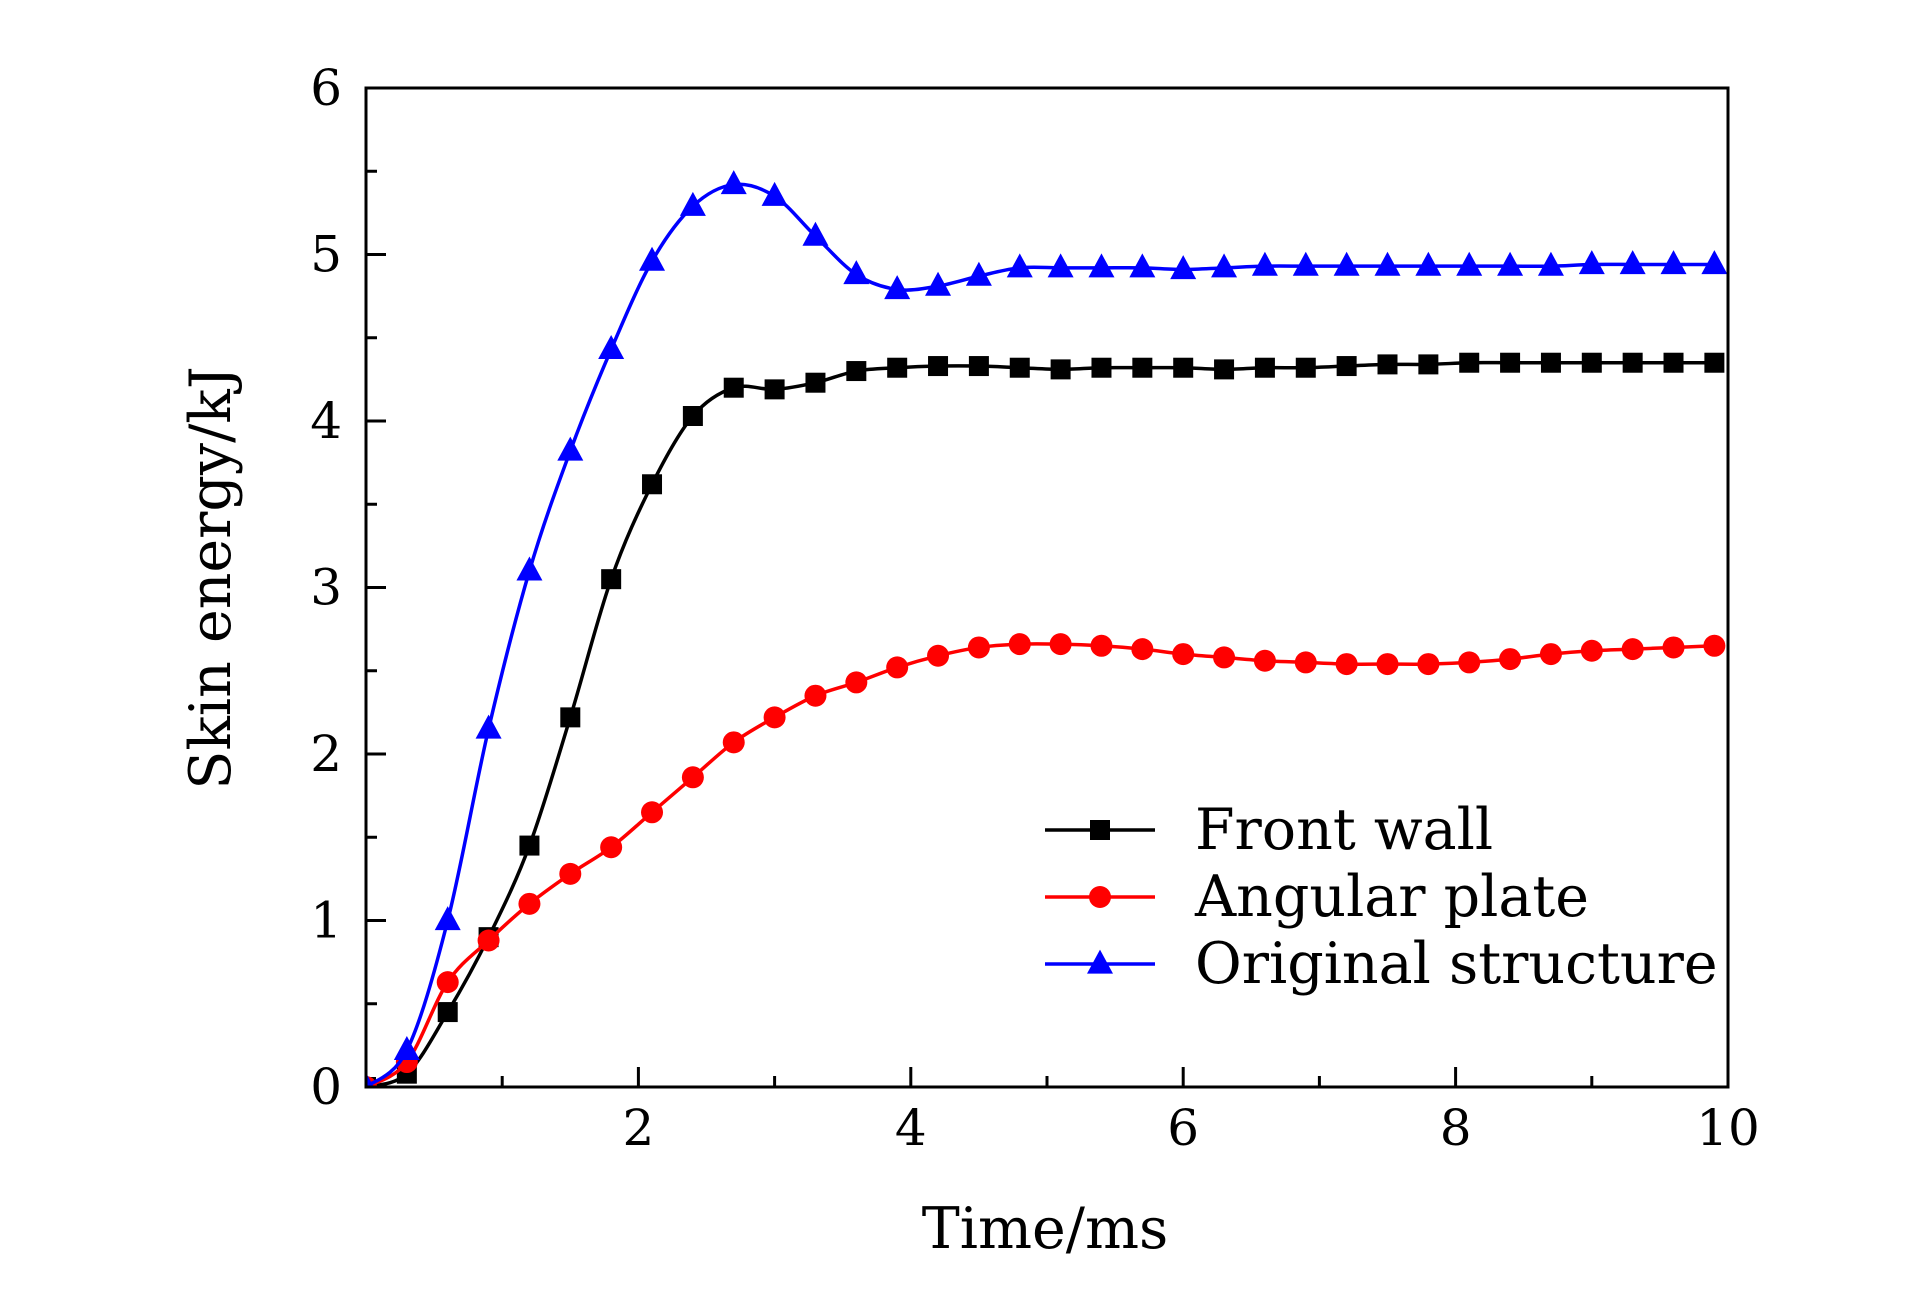  I want to click on legend-entry-original-structure: Original structure, so click(1381, 964).